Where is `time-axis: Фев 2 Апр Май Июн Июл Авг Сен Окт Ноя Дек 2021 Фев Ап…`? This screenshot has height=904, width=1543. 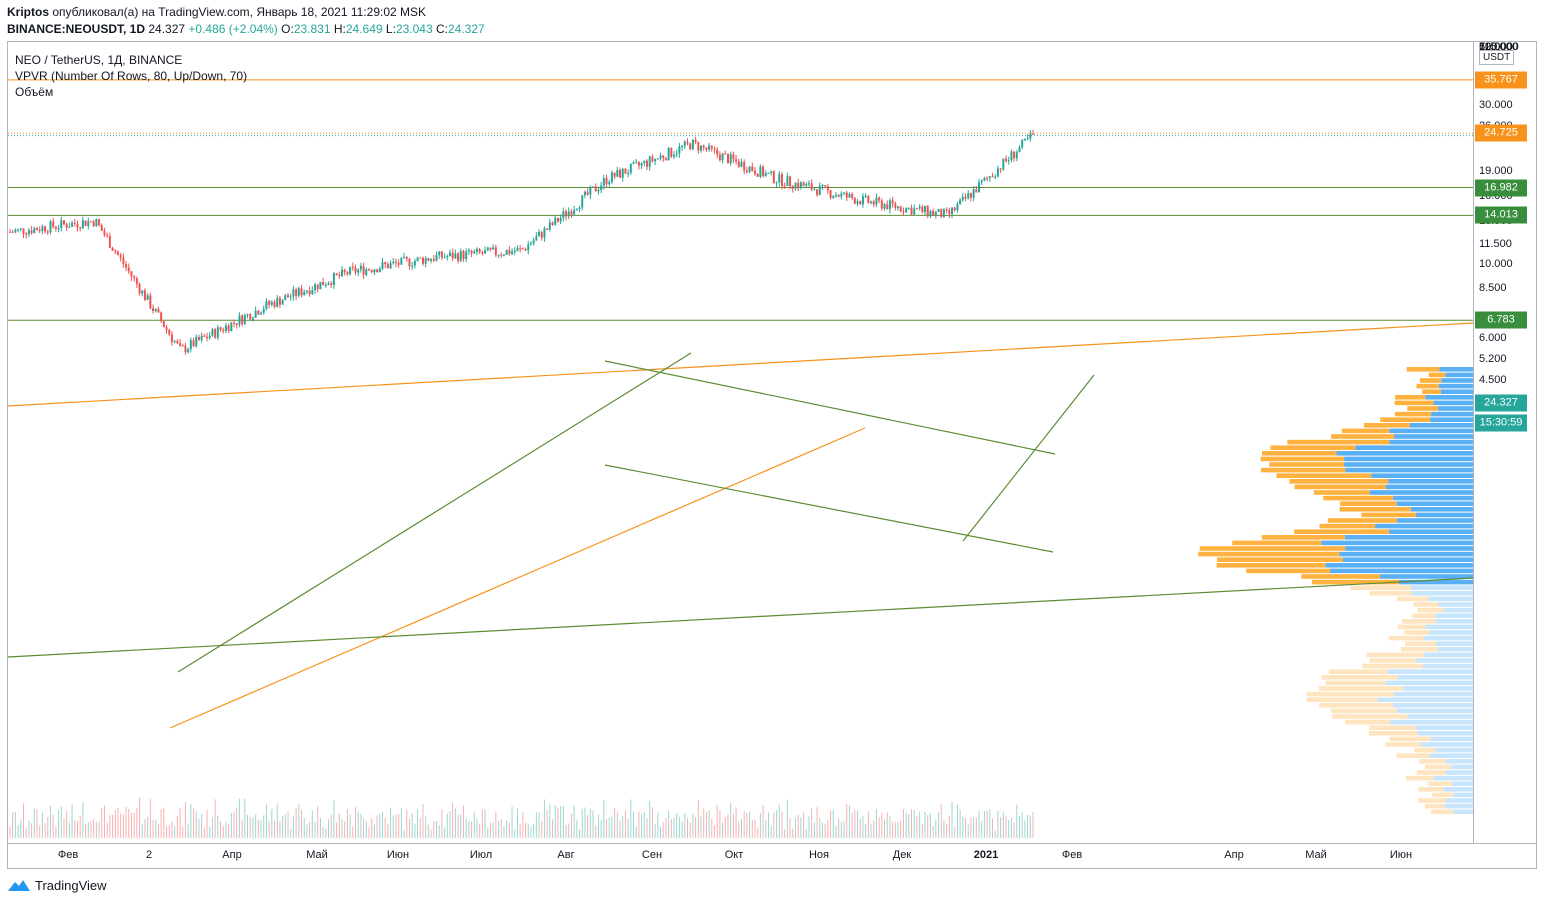
time-axis: Фев 2 Апр Май Июн Июл Авг Сен Окт Ноя Дек 2021 Фев Ап… is located at coordinates (772, 855).